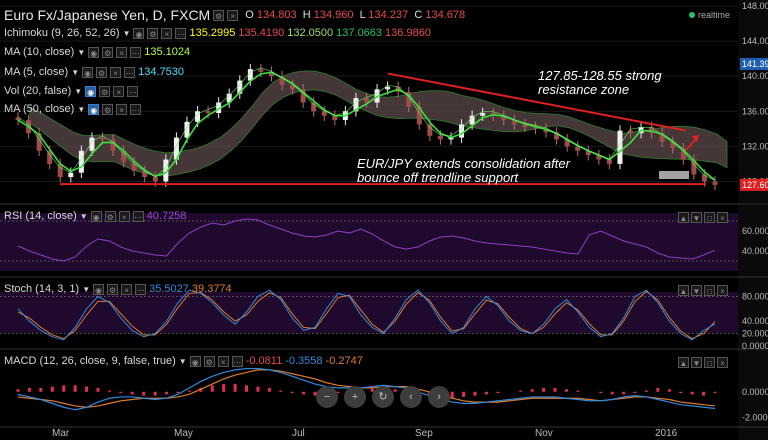  Describe the element at coordinates (366, 240) in the screenshot. I see `rsi-line` at that location.